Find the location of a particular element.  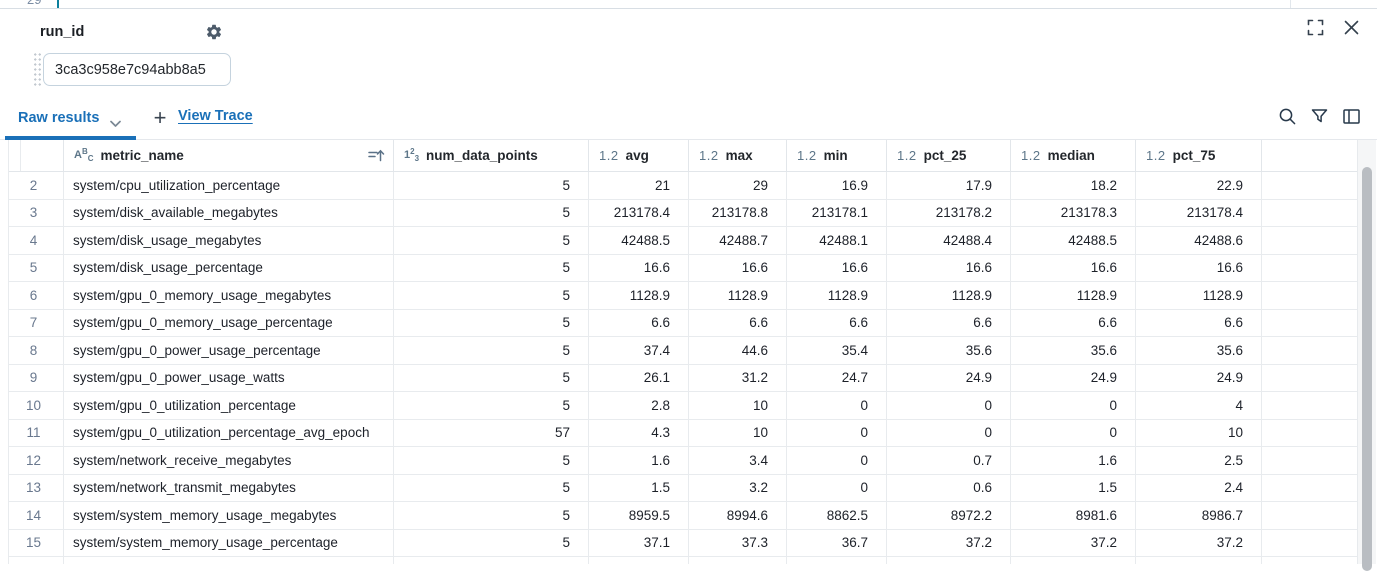

value-cell: 36.7 is located at coordinates (837, 542).